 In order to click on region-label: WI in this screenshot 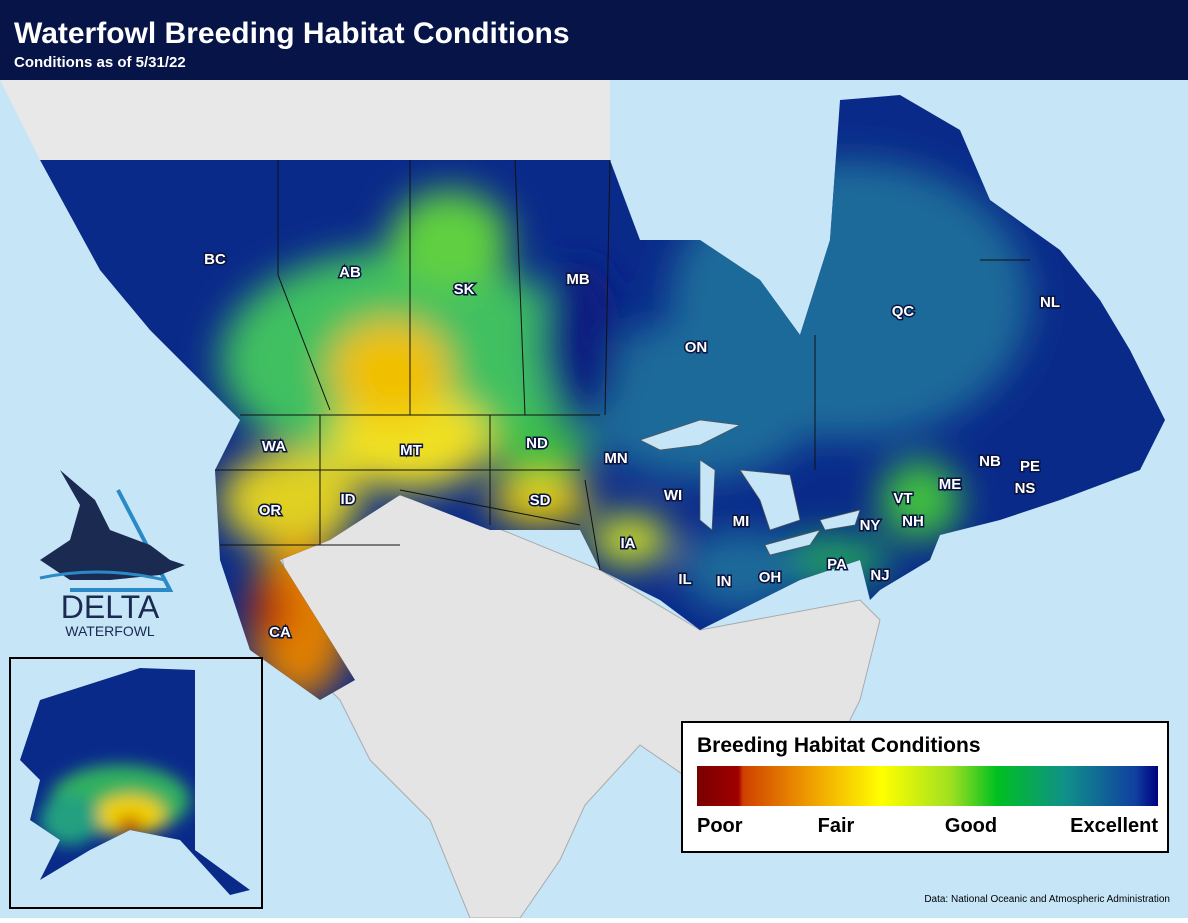, I will do `click(673, 495)`.